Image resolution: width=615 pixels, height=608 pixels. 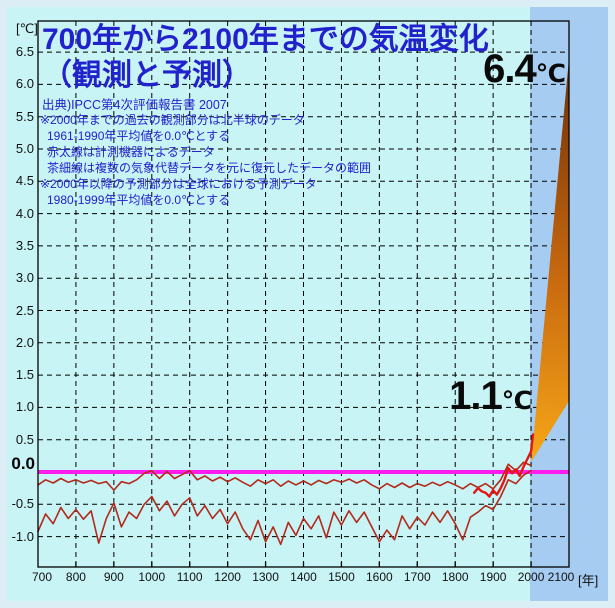 I want to click on x-axis-label: 1900, so click(x=493, y=577).